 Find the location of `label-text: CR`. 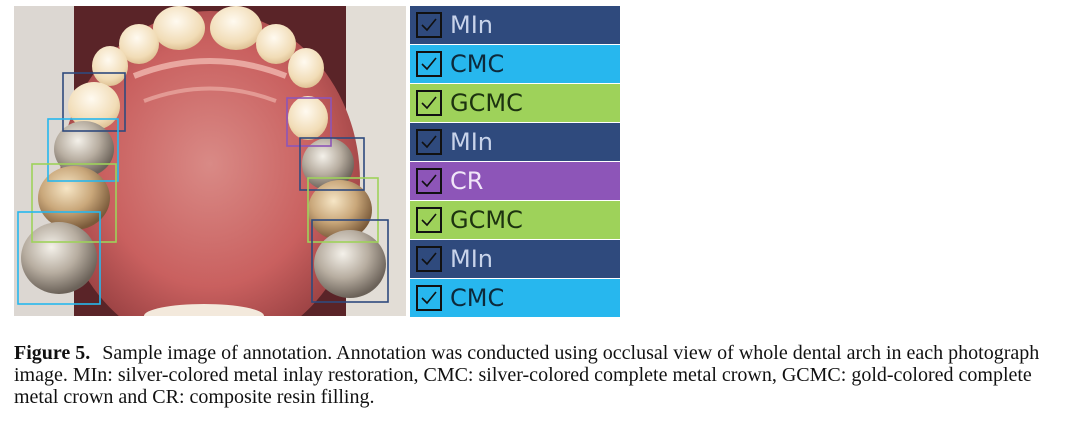

label-text: CR is located at coordinates (467, 181).